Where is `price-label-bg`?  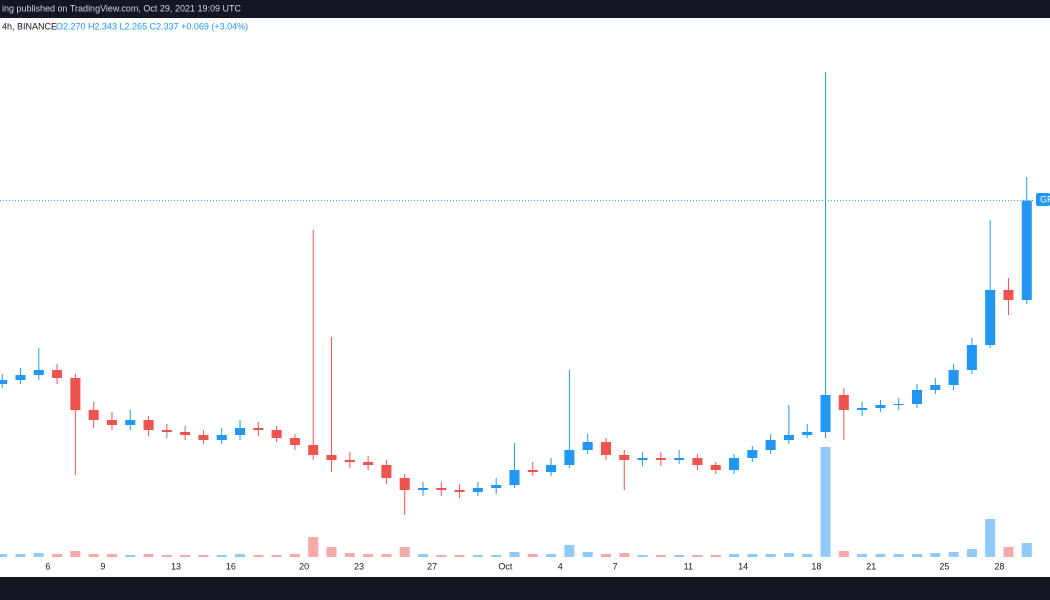
price-label-bg is located at coordinates (1043, 199).